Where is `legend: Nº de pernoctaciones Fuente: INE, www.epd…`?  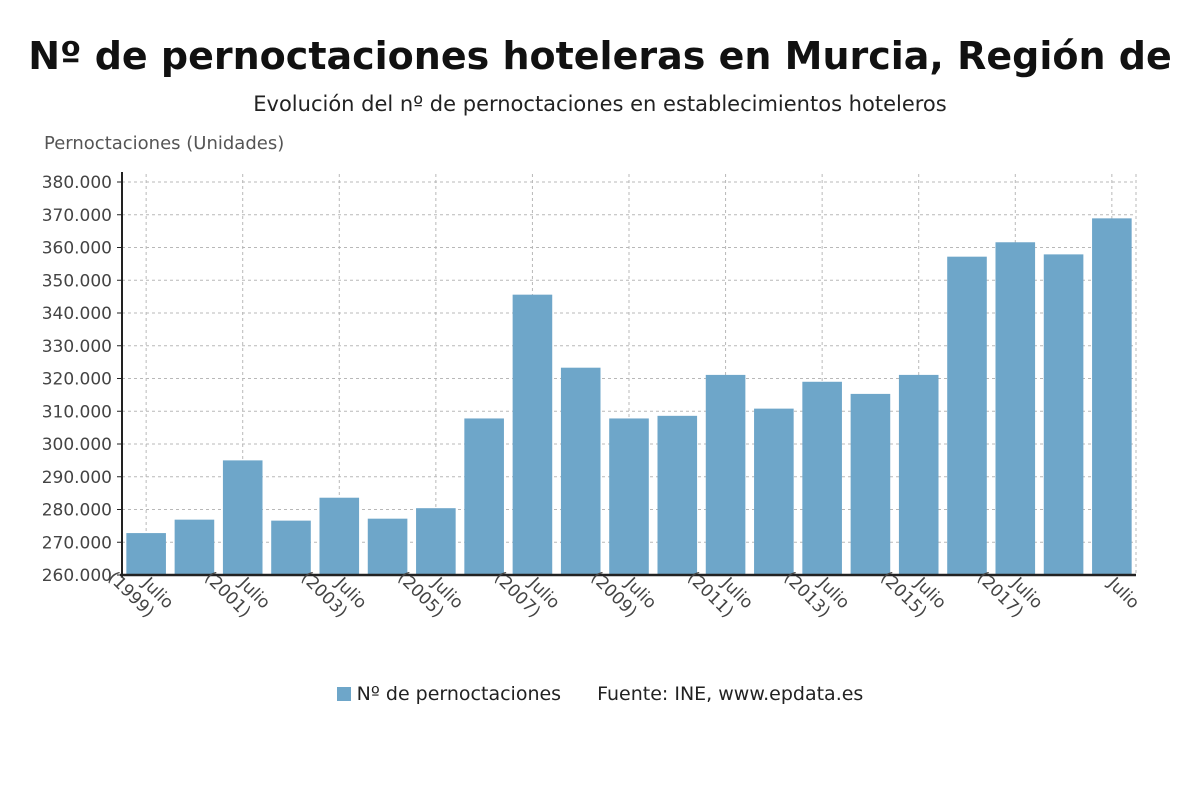 legend: Nº de pernoctaciones Fuente: INE, www.epd… is located at coordinates (600, 694).